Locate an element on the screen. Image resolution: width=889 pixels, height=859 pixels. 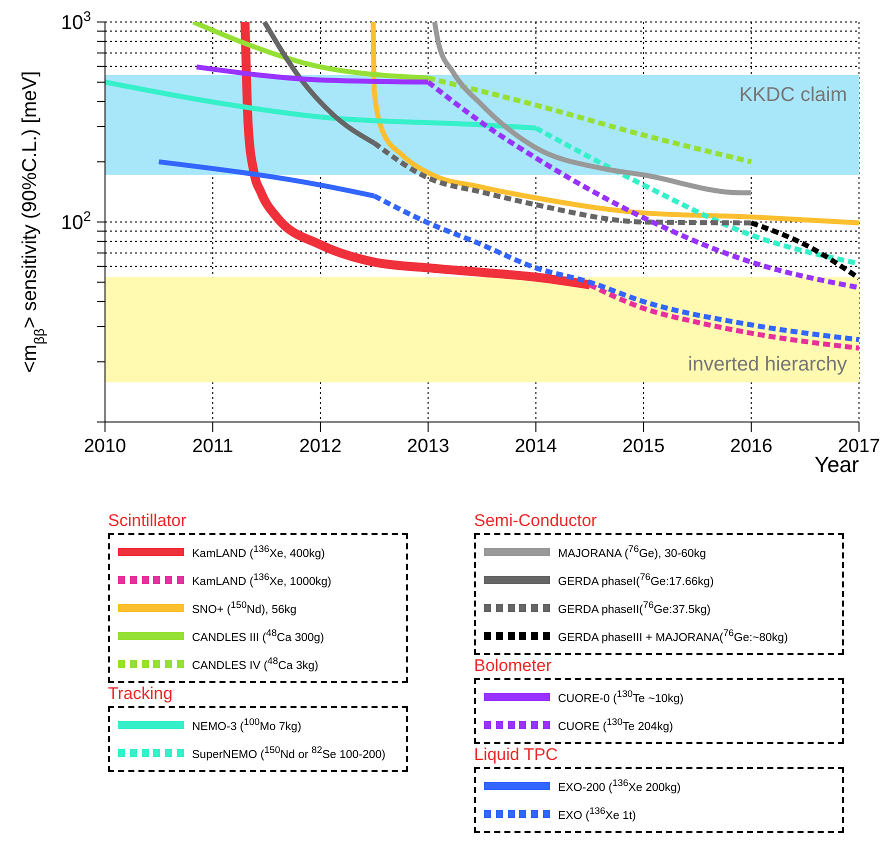
legend-label: CANDLES III ($^{48}$Ca 300g) is located at coordinates (258, 636).